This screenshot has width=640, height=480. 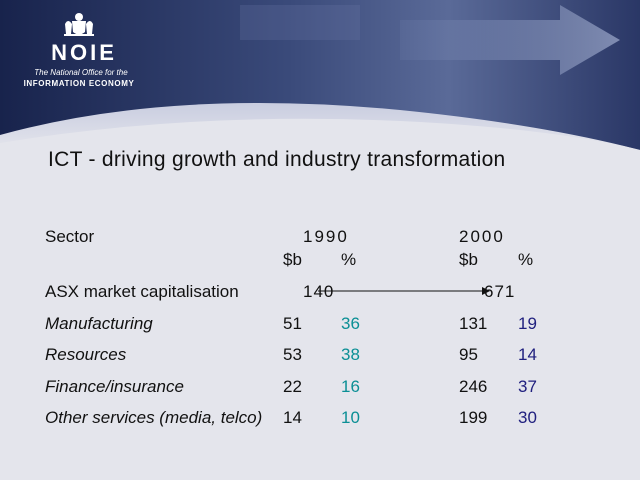 What do you see at coordinates (350, 323) in the screenshot?
I see `value-pct-1990: 36` at bounding box center [350, 323].